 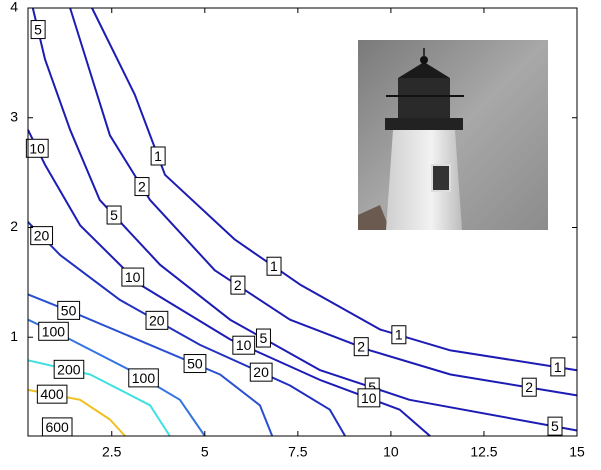 I want to click on contour-label-text: 600, so click(x=57, y=427).